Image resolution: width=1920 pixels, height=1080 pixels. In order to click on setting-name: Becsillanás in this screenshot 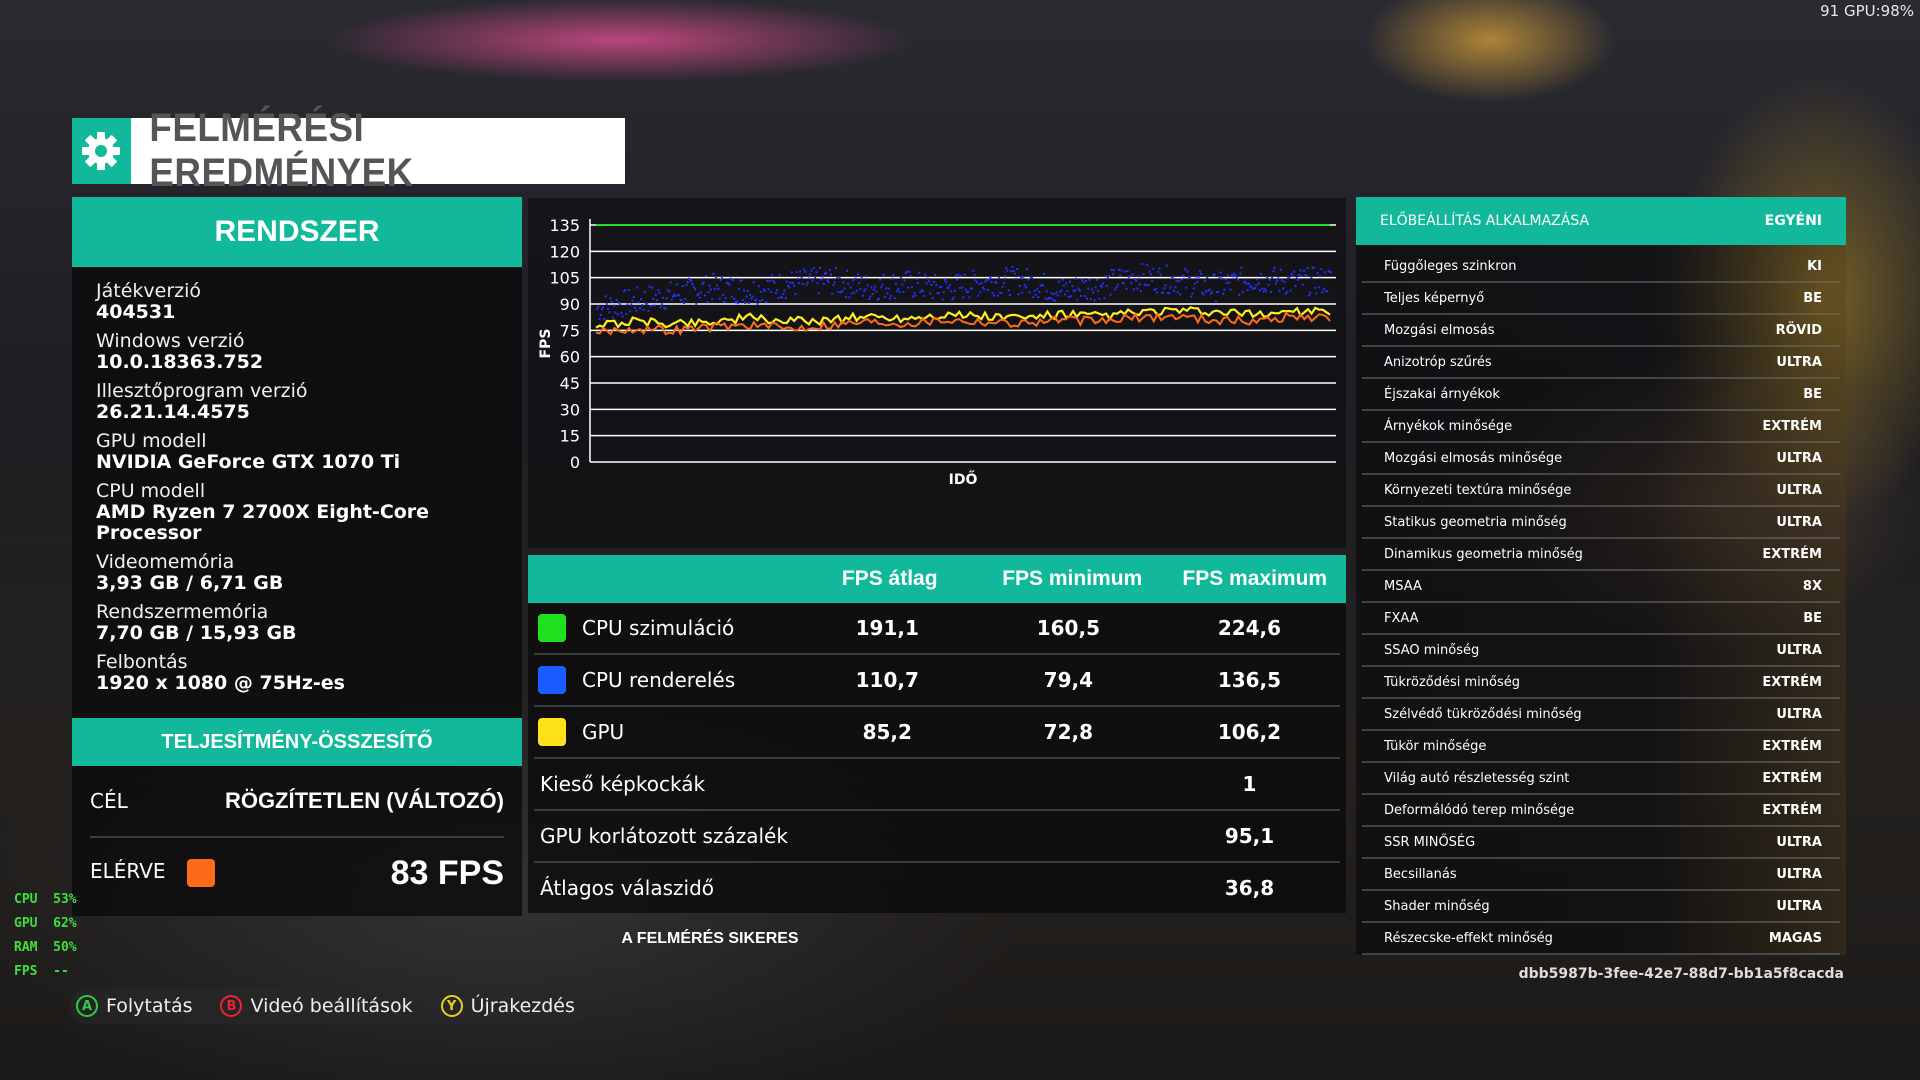, I will do `click(1420, 874)`.